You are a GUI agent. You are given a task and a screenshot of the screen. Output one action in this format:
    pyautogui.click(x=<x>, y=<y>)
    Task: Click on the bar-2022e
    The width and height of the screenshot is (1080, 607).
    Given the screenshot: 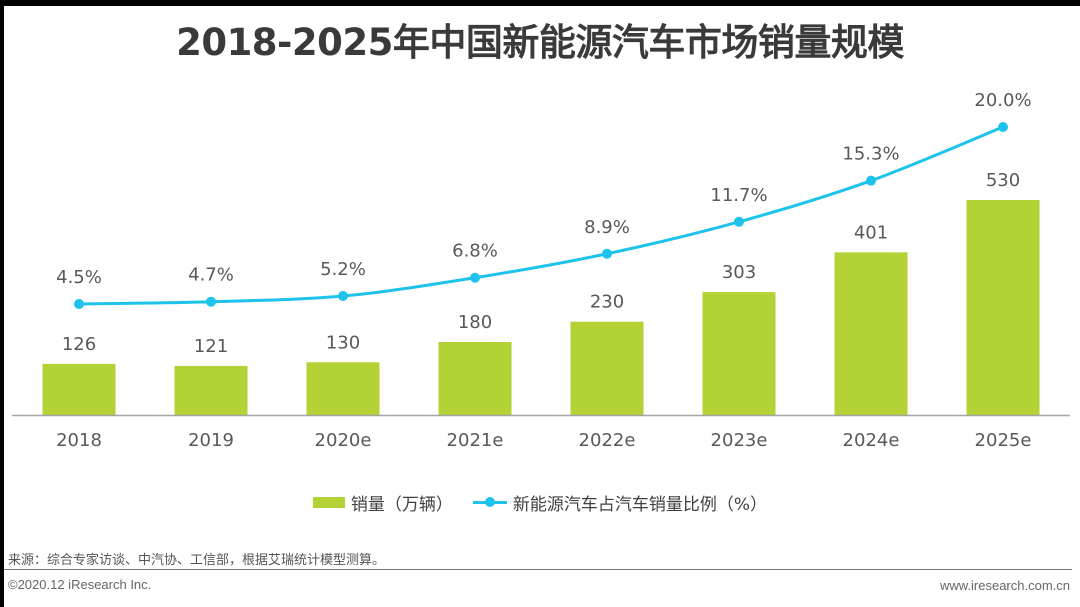 What is the action you would take?
    pyautogui.click(x=607, y=368)
    